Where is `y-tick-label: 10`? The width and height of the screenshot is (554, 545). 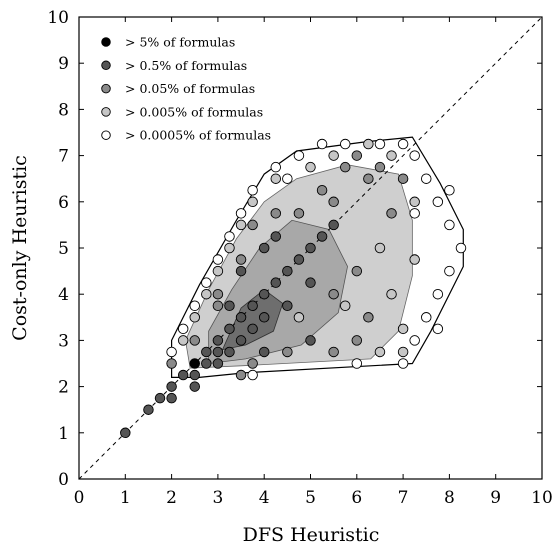
y-tick-label: 10 is located at coordinates (58, 18).